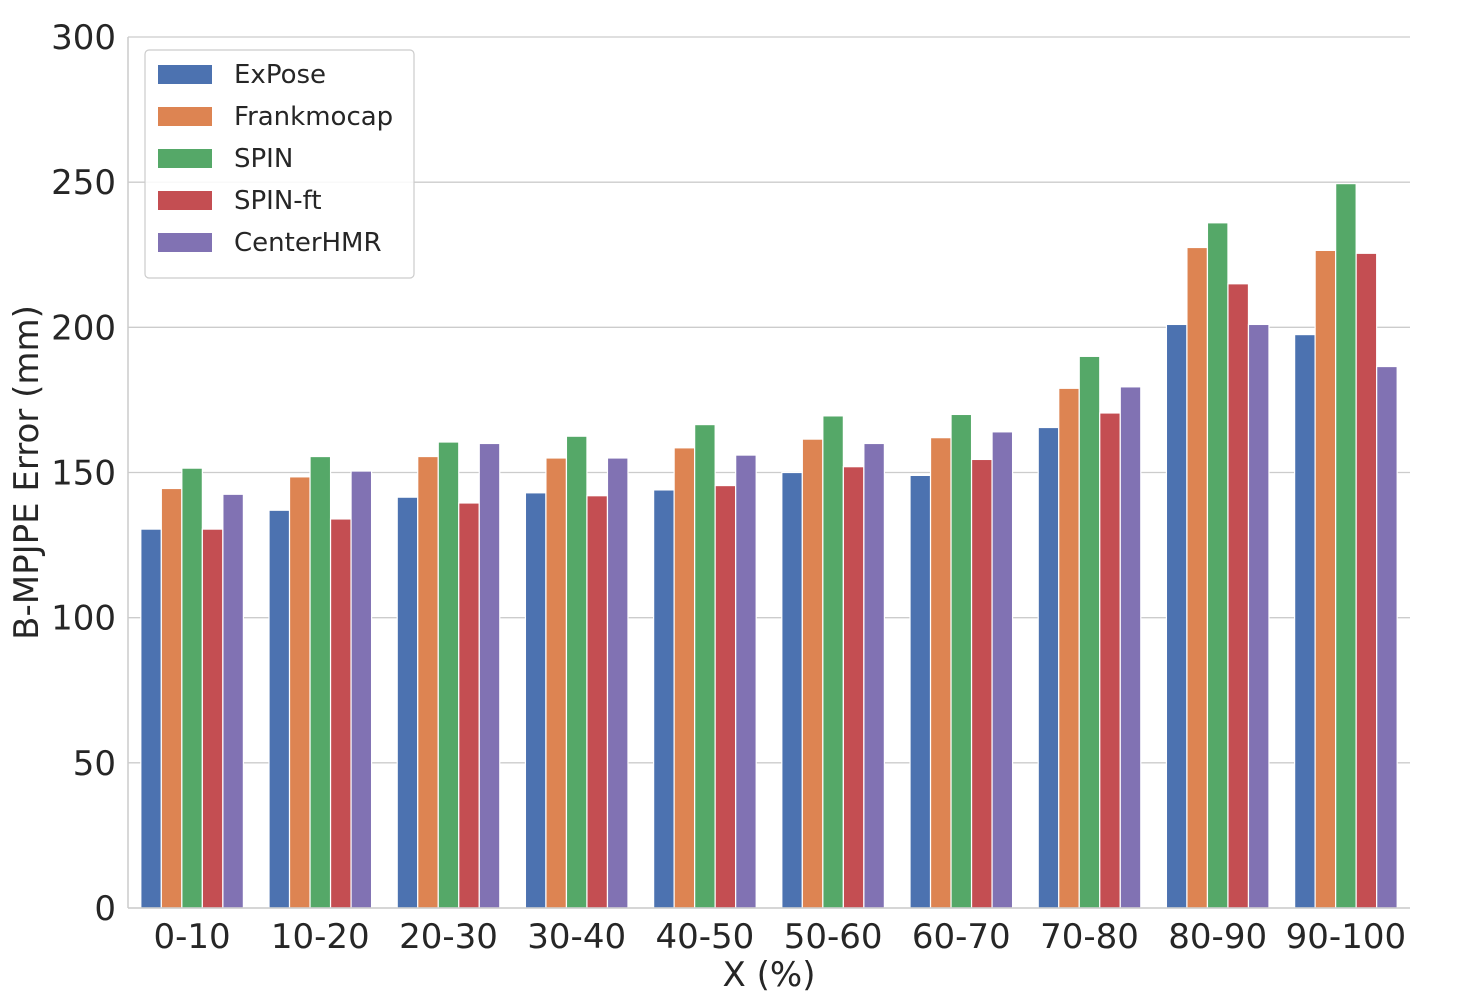 The image size is (1460, 1000). I want to click on legend-box, so click(279, 164).